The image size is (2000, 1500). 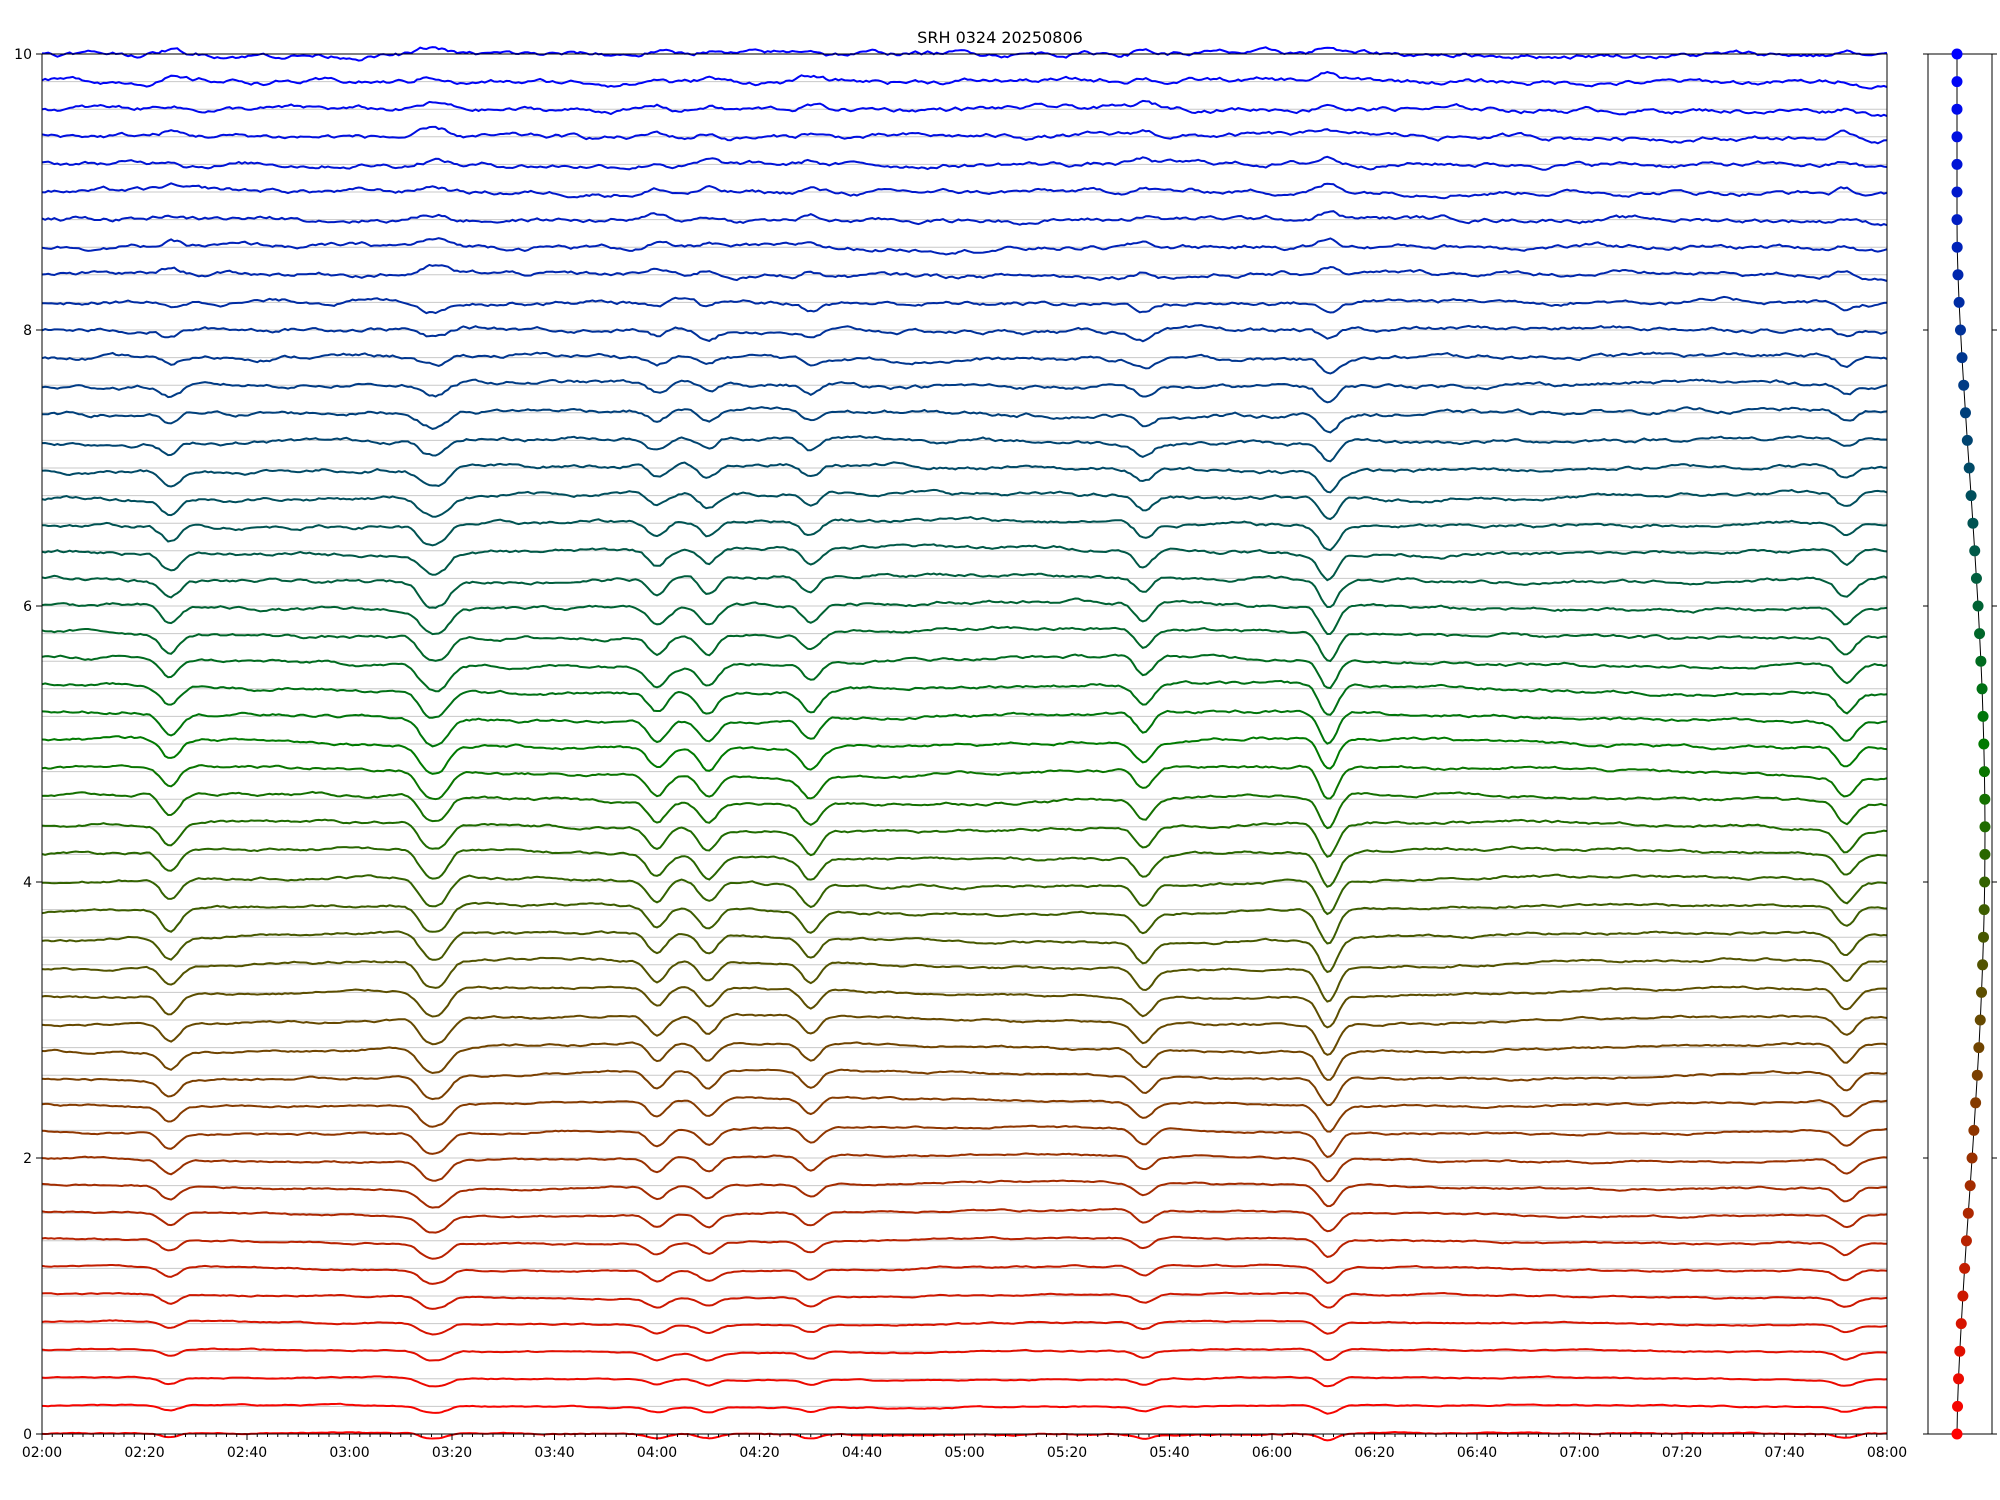 I want to click on x-tick-label: 03:20, so click(x=452, y=1453).